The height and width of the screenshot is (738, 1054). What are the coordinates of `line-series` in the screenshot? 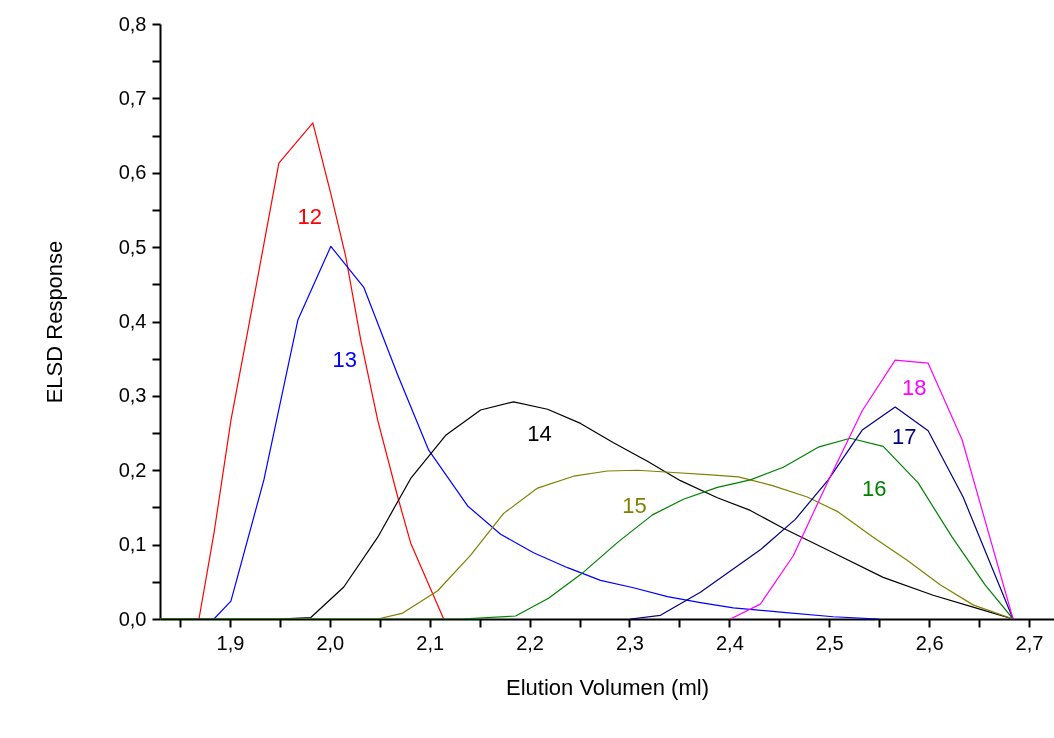 It's located at (871, 489).